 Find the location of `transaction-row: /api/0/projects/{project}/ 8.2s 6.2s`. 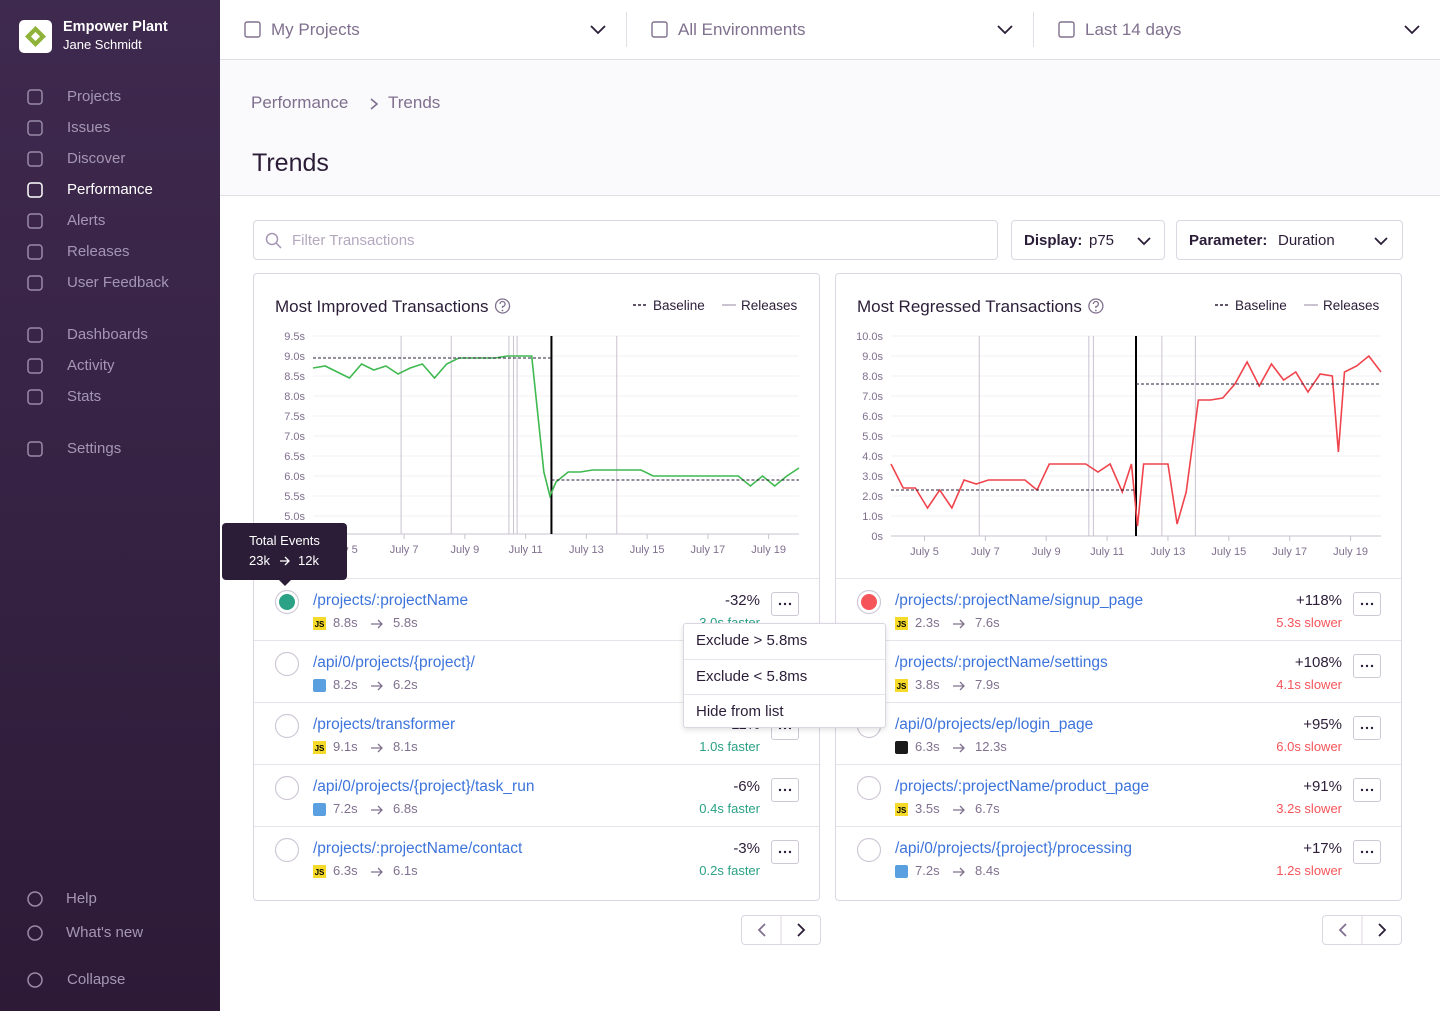

transaction-row: /api/0/projects/{project}/ 8.2s 6.2s is located at coordinates (536, 671).